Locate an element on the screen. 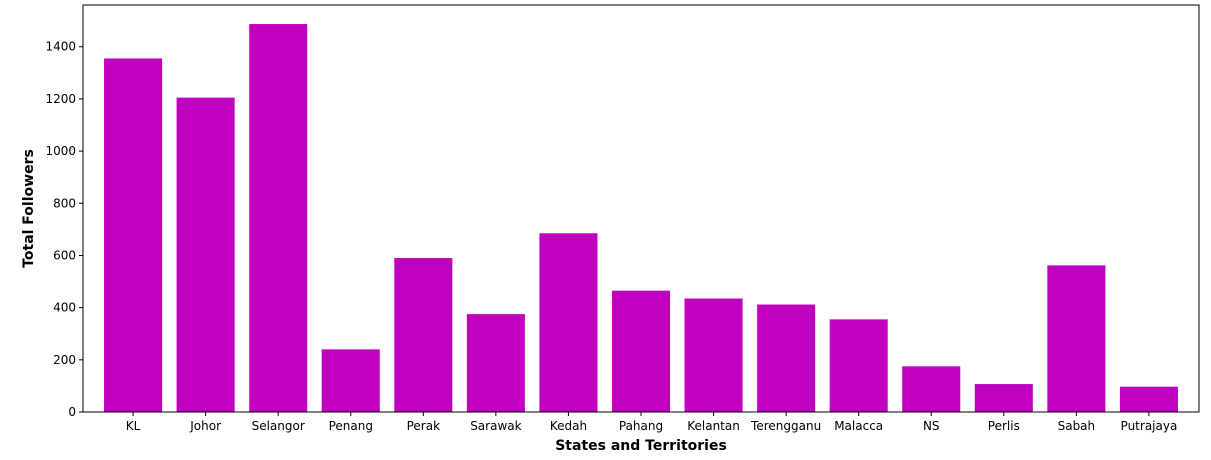  bar-sabah is located at coordinates (1076, 338).